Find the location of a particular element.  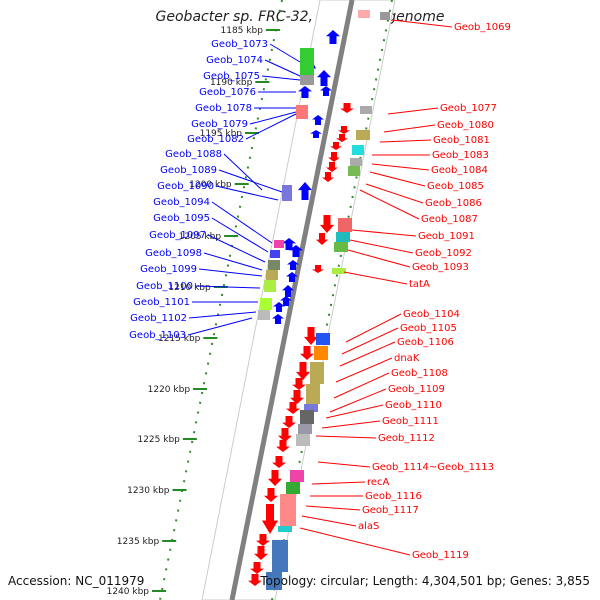

gene-label: Geob_1089 is located at coordinates (188, 170).